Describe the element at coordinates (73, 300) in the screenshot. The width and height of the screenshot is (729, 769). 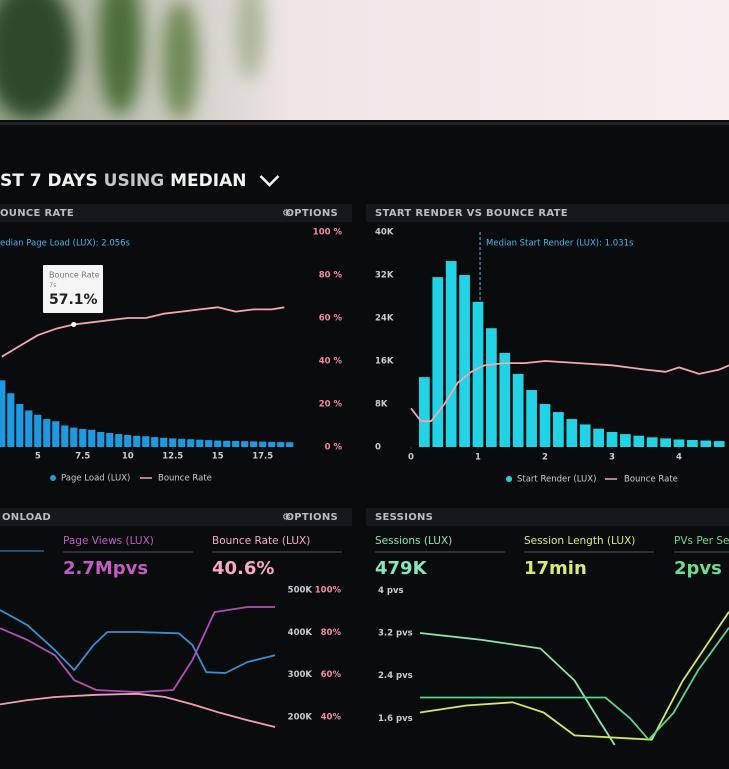
I see `tooltip-value: 57.1%` at that location.